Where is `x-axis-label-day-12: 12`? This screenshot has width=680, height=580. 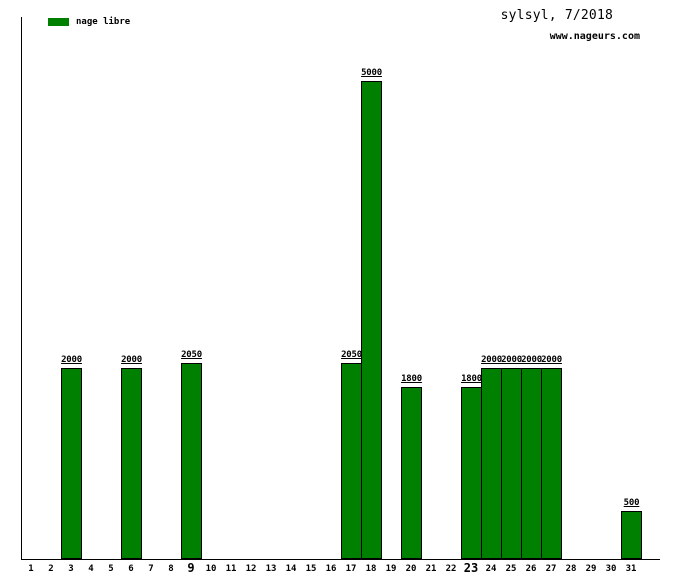 x-axis-label-day-12: 12 is located at coordinates (251, 569).